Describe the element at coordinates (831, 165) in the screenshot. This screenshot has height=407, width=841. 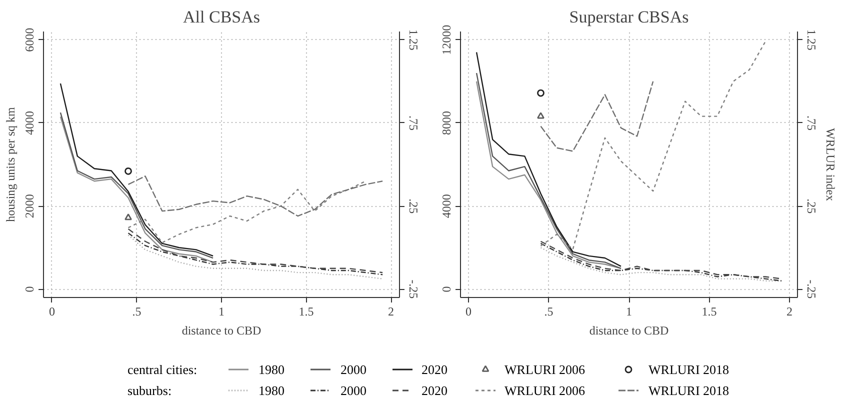
I see `y2-axis-title: WRLUR index` at that location.